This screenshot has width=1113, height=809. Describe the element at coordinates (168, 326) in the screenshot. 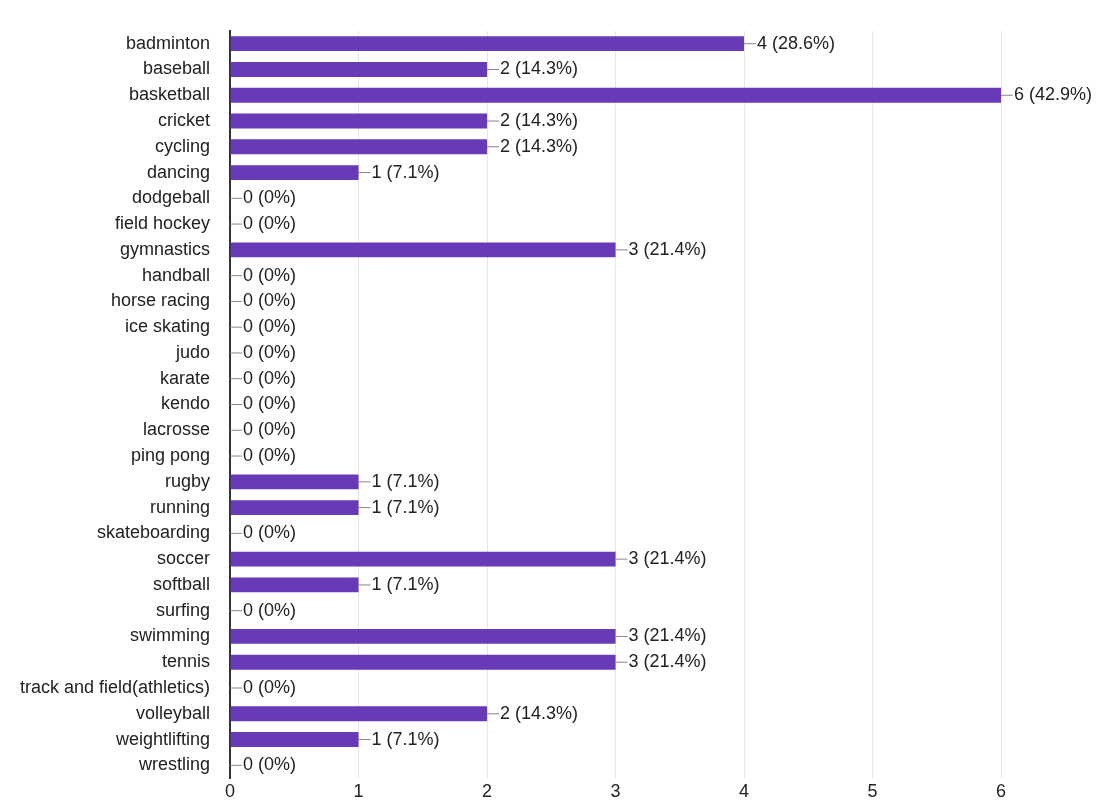

I see `y-tick-label: ice skating` at that location.